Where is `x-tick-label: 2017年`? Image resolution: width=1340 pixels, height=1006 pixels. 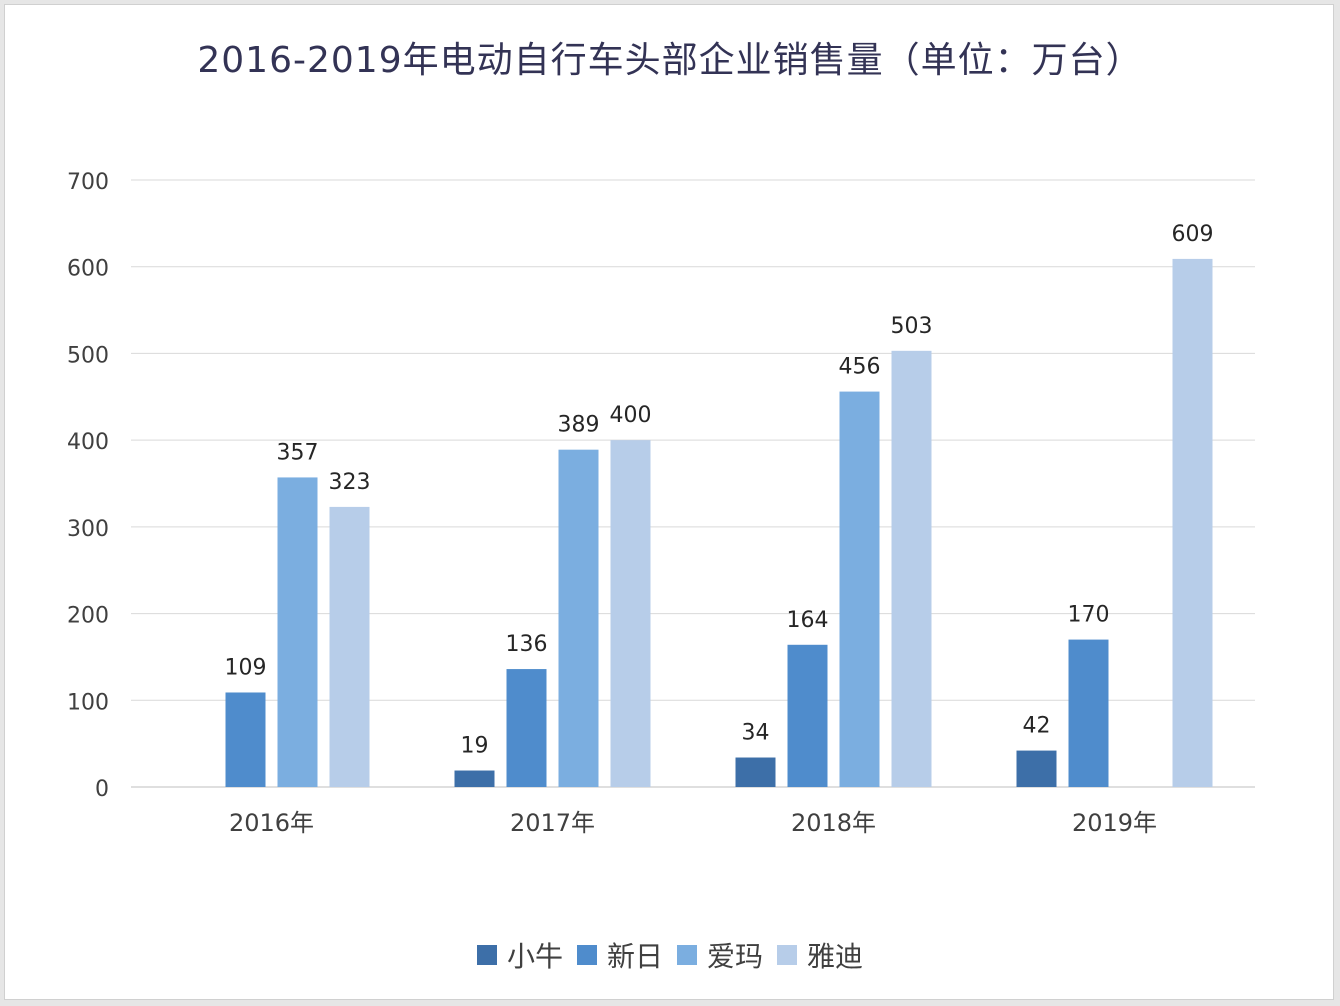 x-tick-label: 2017年 is located at coordinates (552, 823).